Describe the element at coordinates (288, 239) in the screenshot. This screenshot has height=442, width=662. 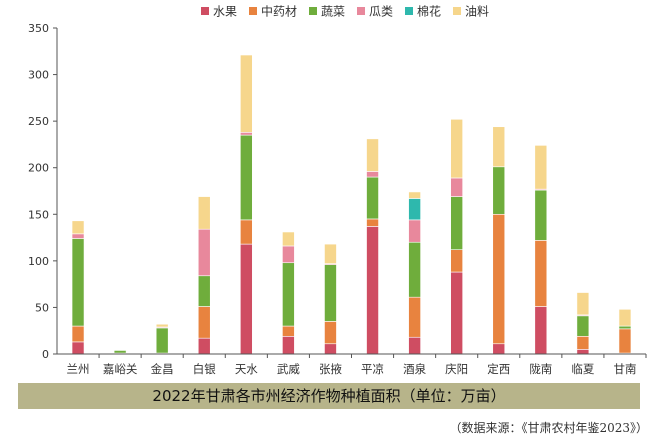
I see `bar-segment-武威-油料` at that location.